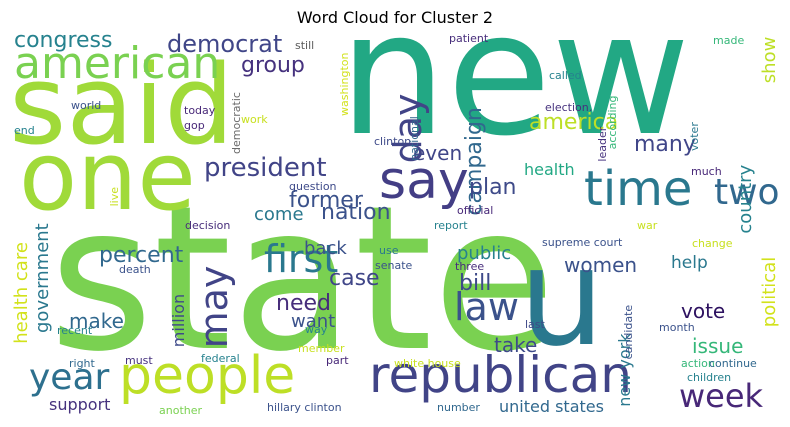 The height and width of the screenshot is (427, 790). What do you see at coordinates (303, 303) in the screenshot?
I see `word-need: need` at bounding box center [303, 303].